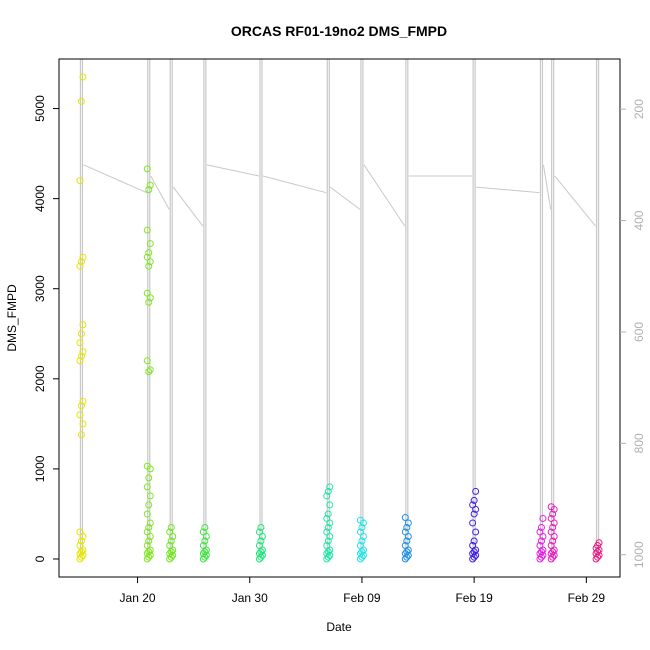 The width and height of the screenshot is (650, 650). What do you see at coordinates (639, 109) in the screenshot?
I see `right-tick-label: 200` at bounding box center [639, 109].